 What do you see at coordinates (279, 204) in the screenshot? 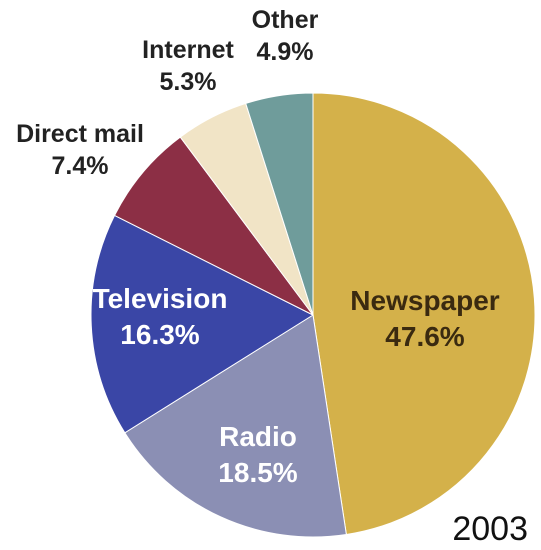
I see `pie-slice-other` at bounding box center [279, 204].